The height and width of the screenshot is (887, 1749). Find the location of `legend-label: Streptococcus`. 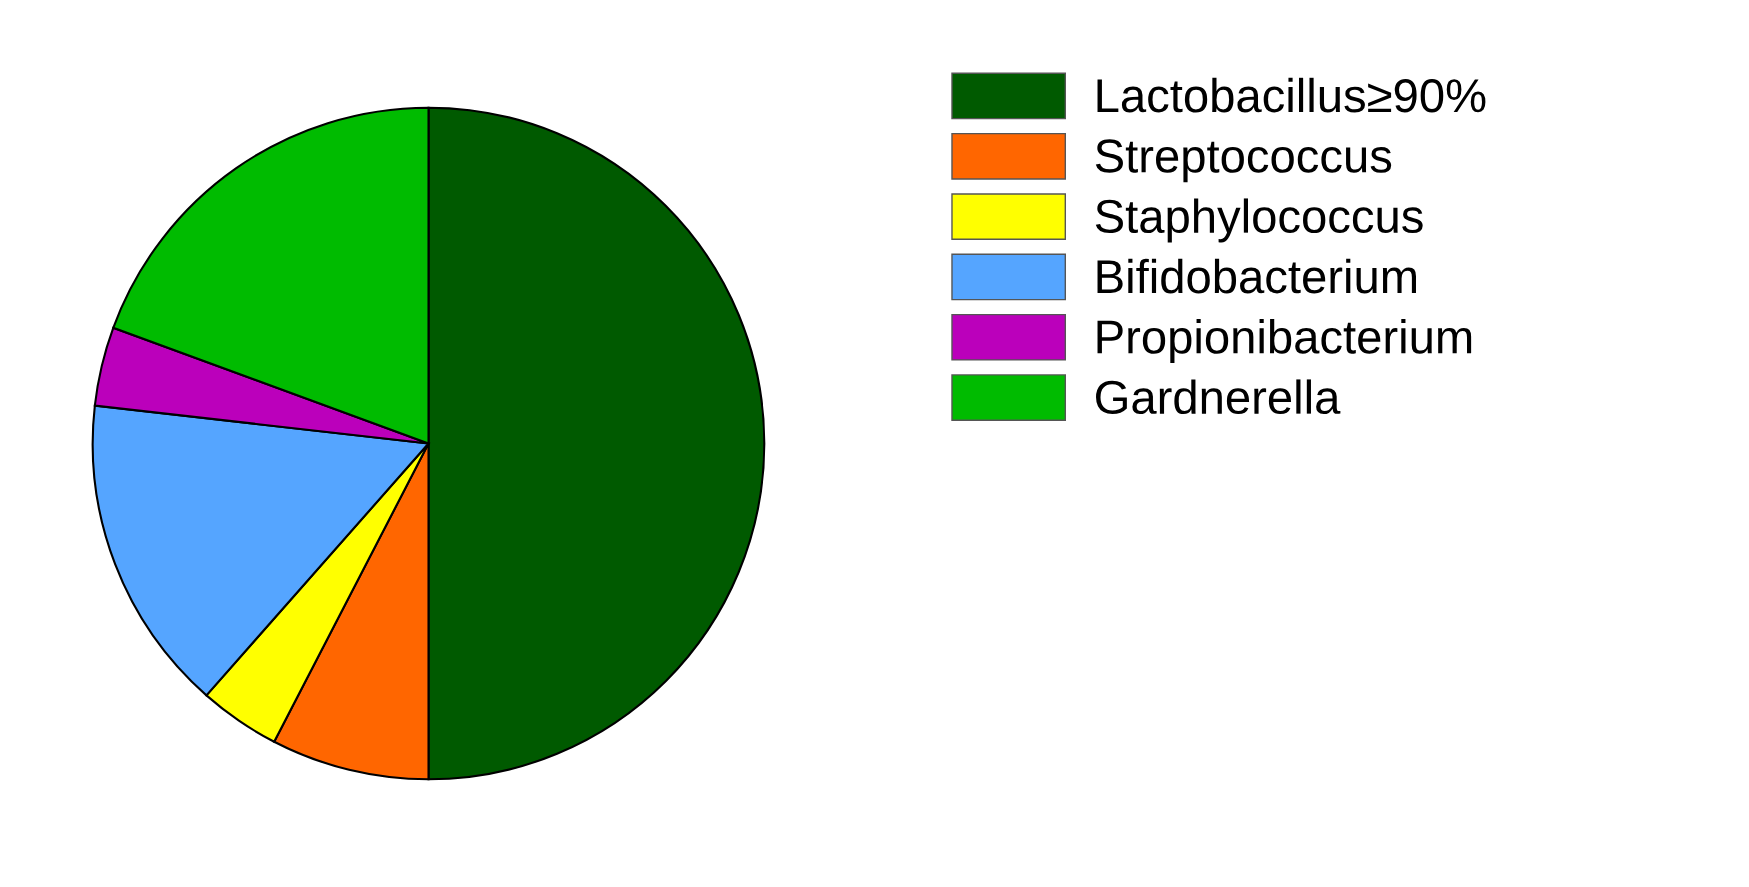

legend-label: Streptococcus is located at coordinates (1243, 161).